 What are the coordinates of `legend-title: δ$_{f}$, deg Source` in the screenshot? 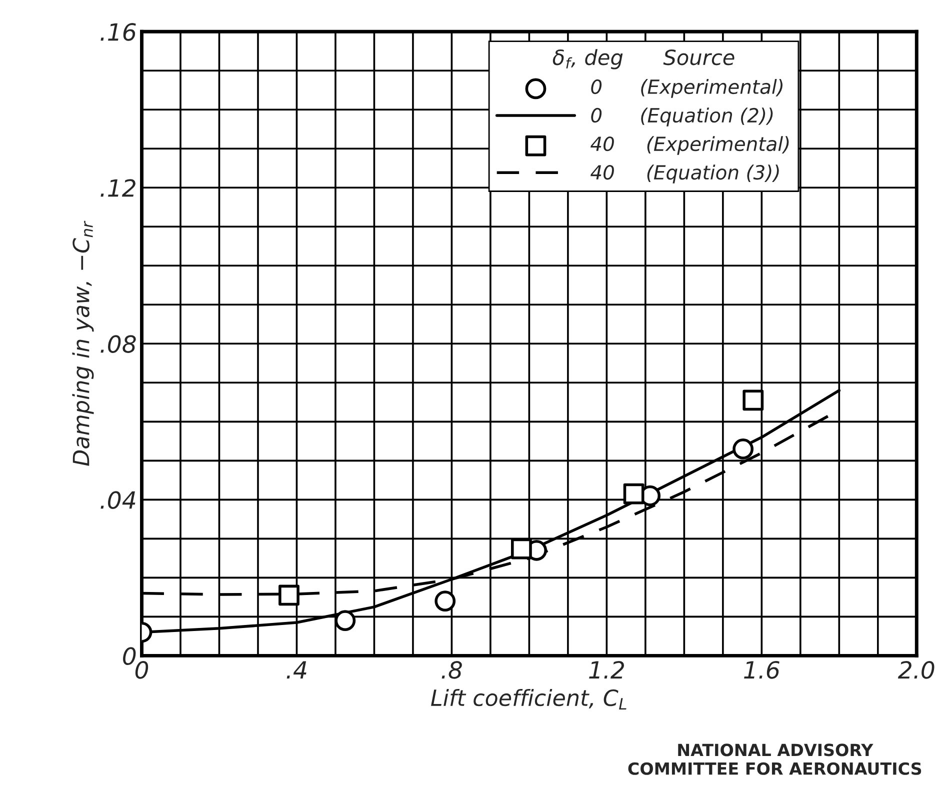 It's located at (643, 59).